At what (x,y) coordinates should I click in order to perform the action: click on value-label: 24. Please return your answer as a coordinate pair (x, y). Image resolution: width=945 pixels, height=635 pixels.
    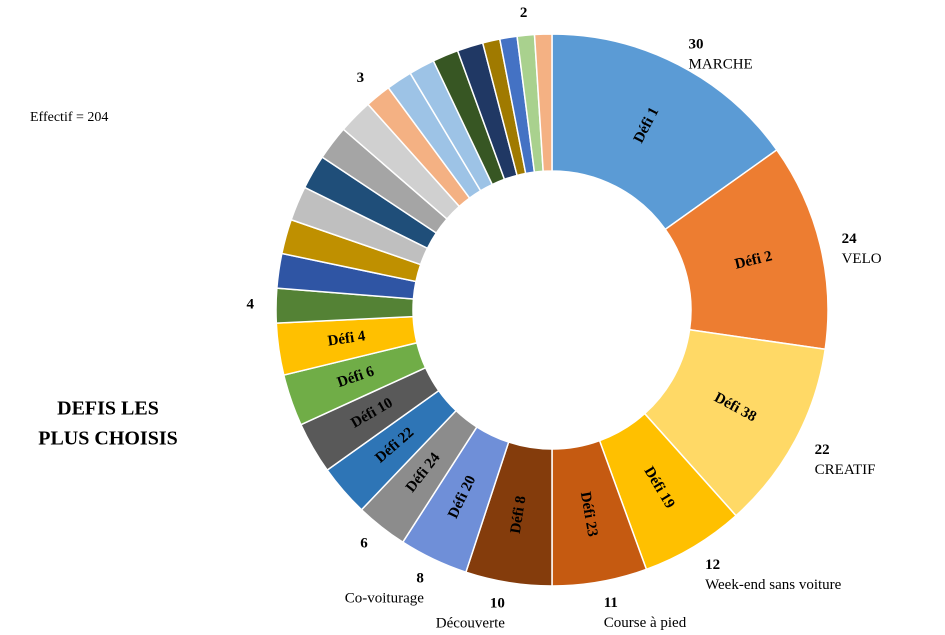
    Looking at the image, I should click on (850, 239).